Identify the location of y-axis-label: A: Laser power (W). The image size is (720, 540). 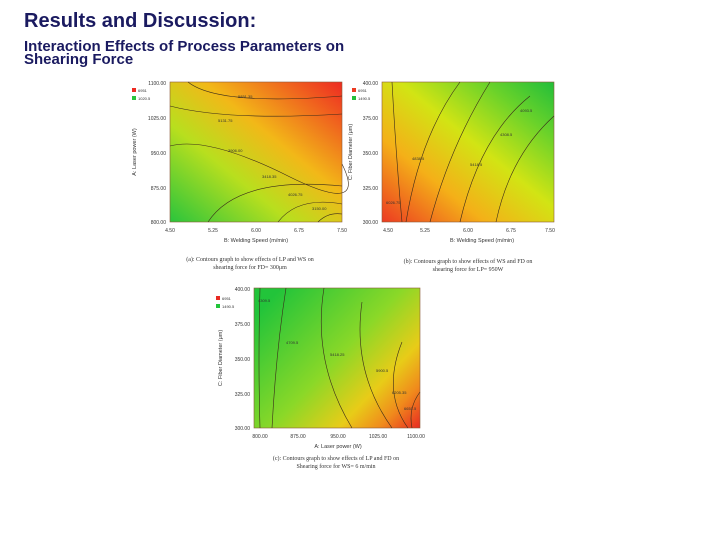
(135, 152).